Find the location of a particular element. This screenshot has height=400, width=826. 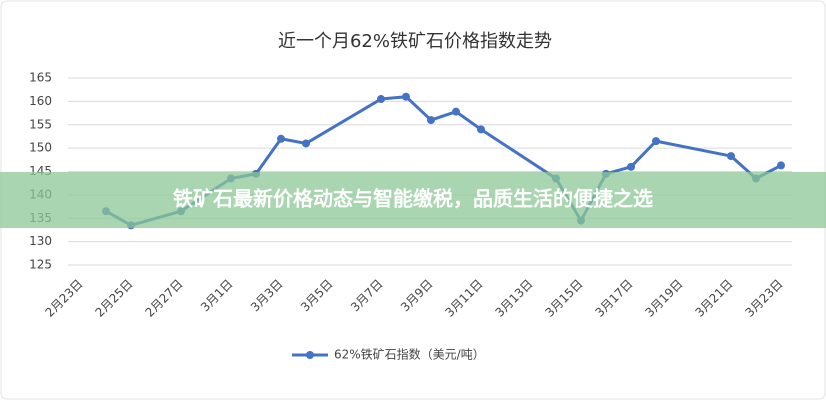

y-tick-label: 160 is located at coordinates (40, 101).